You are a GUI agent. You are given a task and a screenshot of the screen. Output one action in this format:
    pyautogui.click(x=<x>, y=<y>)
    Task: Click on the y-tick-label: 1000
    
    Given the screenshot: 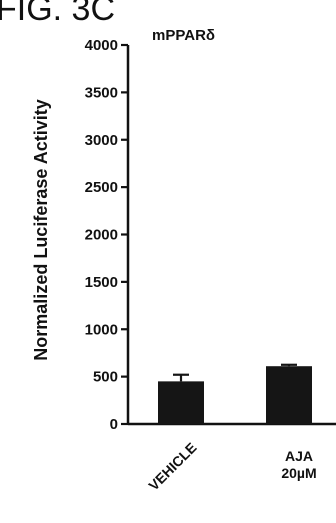 What is the action you would take?
    pyautogui.click(x=101, y=329)
    